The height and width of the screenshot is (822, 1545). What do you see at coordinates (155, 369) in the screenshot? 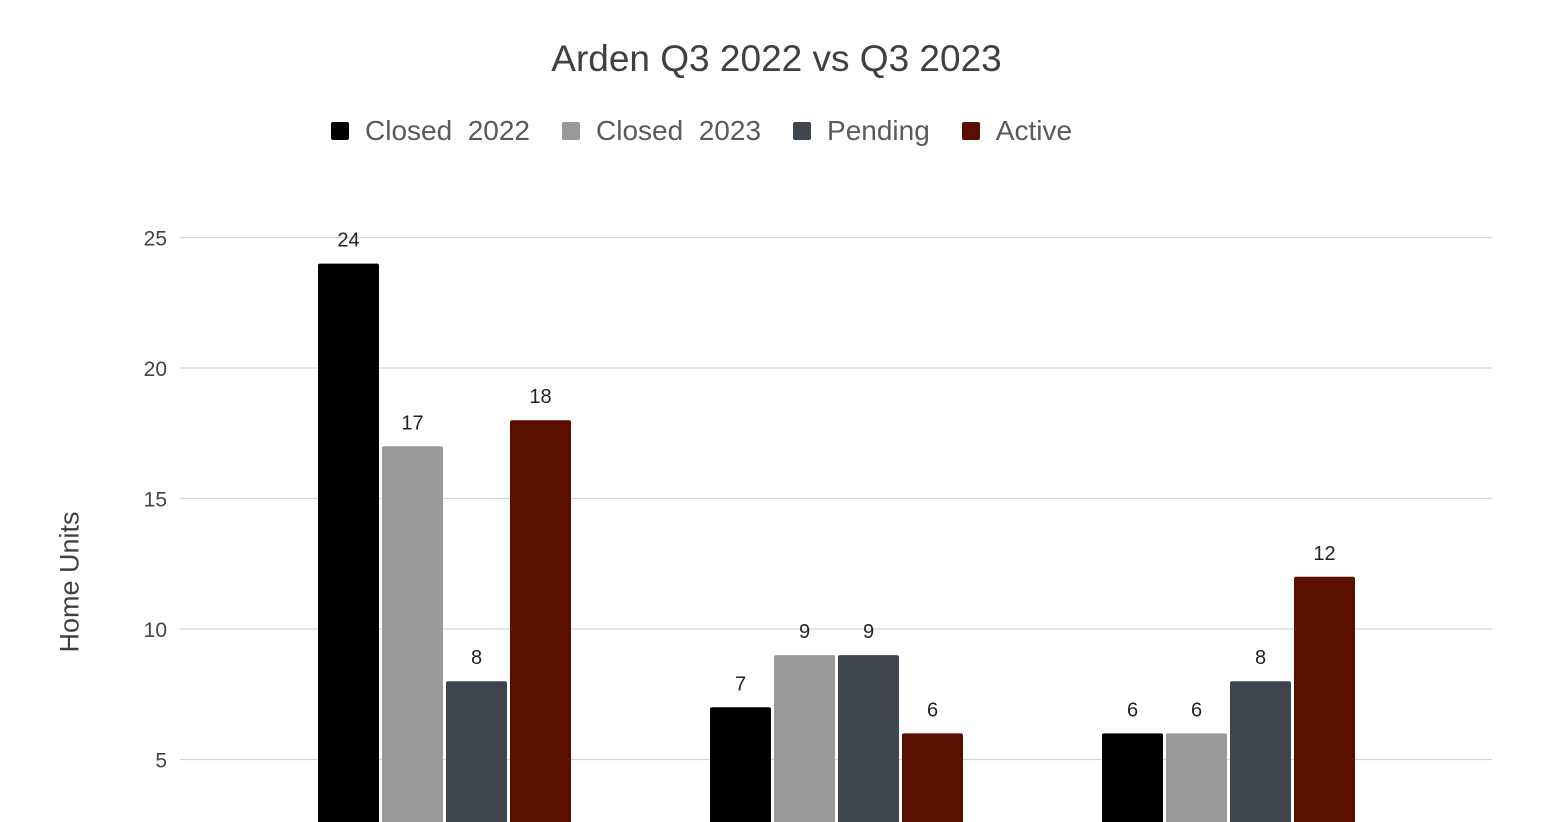
I see `y-tick-label: 20` at bounding box center [155, 369].